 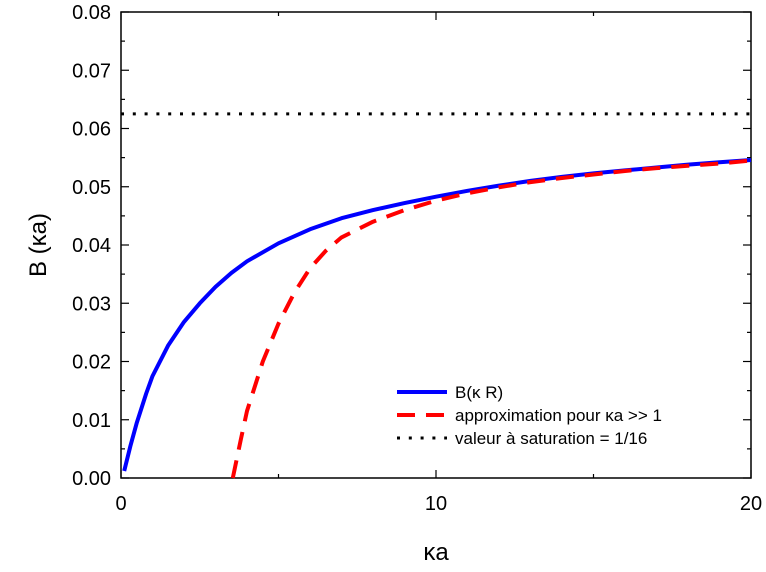 What do you see at coordinates (91, 246) in the screenshot?
I see `y-tick-label: 0.04` at bounding box center [91, 246].